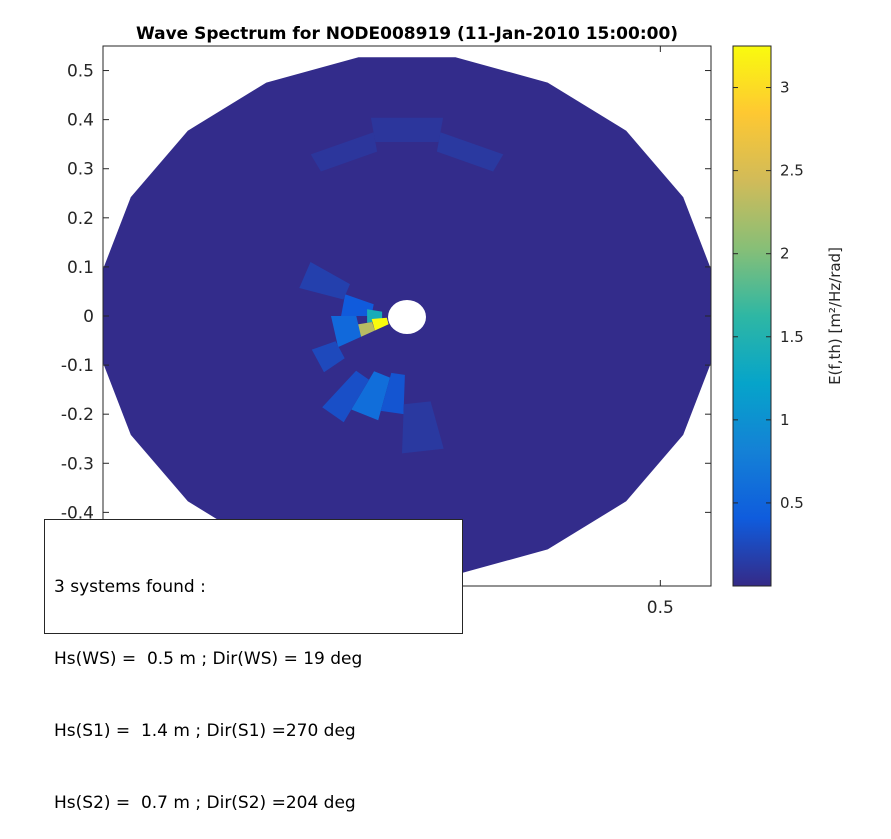 This screenshot has height=839, width=891. I want to click on y-tick-label: 0.5, so click(80, 72).